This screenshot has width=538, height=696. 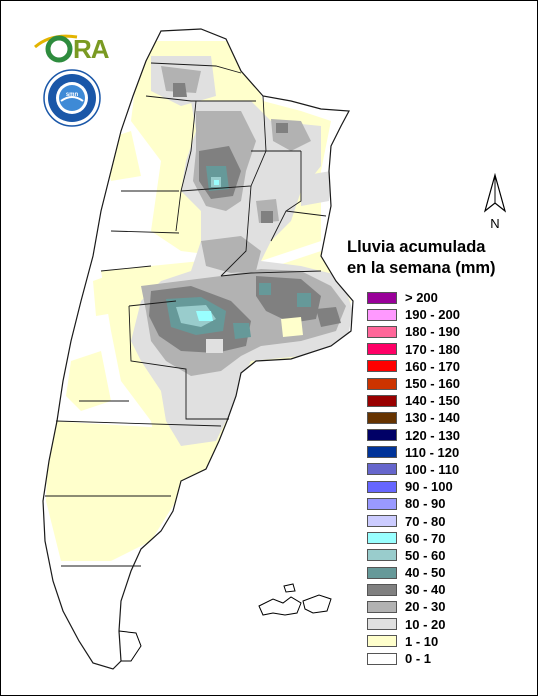 I want to click on legend-item: 150 - 160, so click(x=447, y=383).